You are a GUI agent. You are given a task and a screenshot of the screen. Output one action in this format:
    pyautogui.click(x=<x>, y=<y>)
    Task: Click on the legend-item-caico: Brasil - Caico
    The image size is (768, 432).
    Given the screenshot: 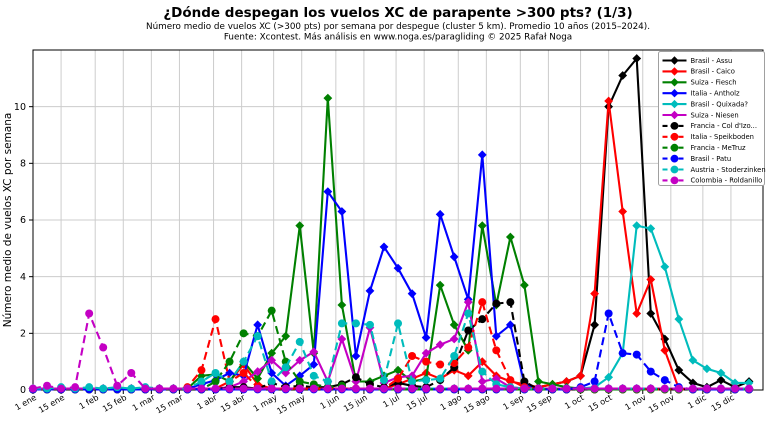 What is the action you would take?
    pyautogui.click(x=698, y=71)
    